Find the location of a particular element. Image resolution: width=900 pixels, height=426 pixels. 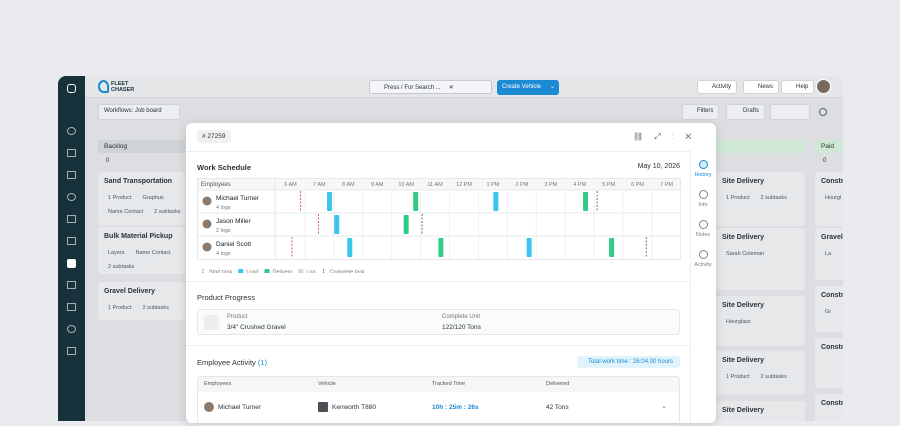

tag: Gr is located at coordinates (828, 312).